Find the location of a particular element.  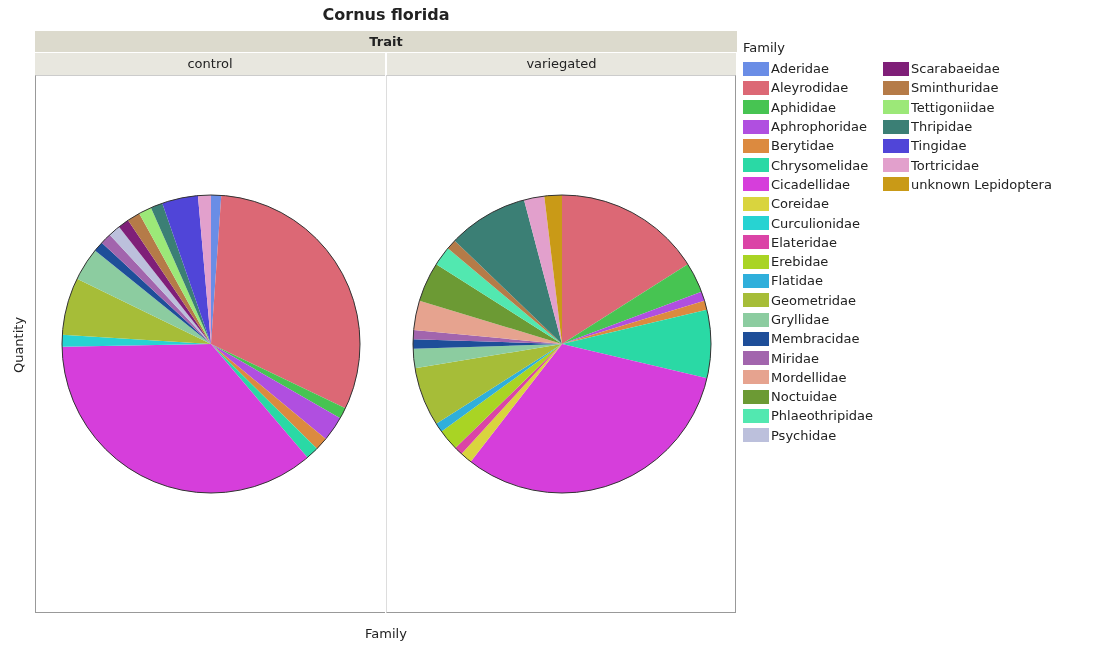

slice-label: control is located at coordinates (210, 64).